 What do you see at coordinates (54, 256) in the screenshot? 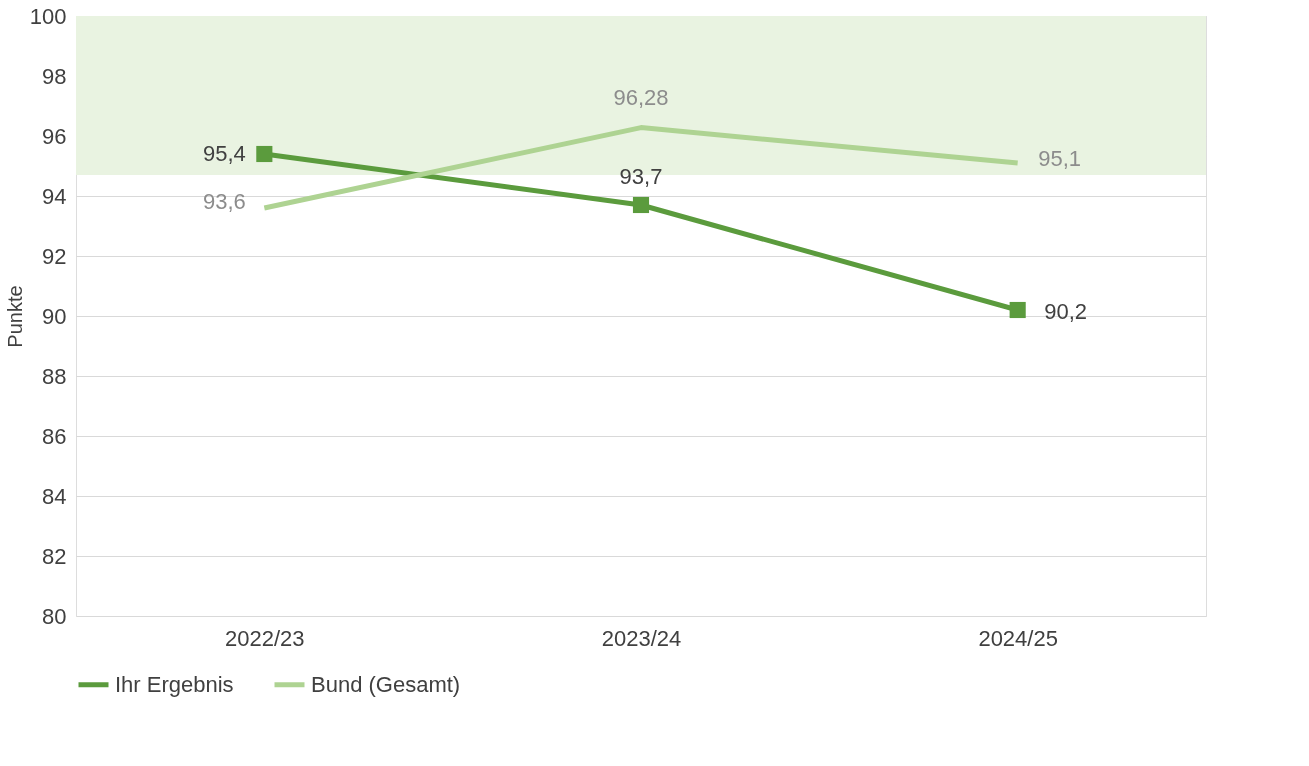
I see `y-tick-label: 92` at bounding box center [54, 256].